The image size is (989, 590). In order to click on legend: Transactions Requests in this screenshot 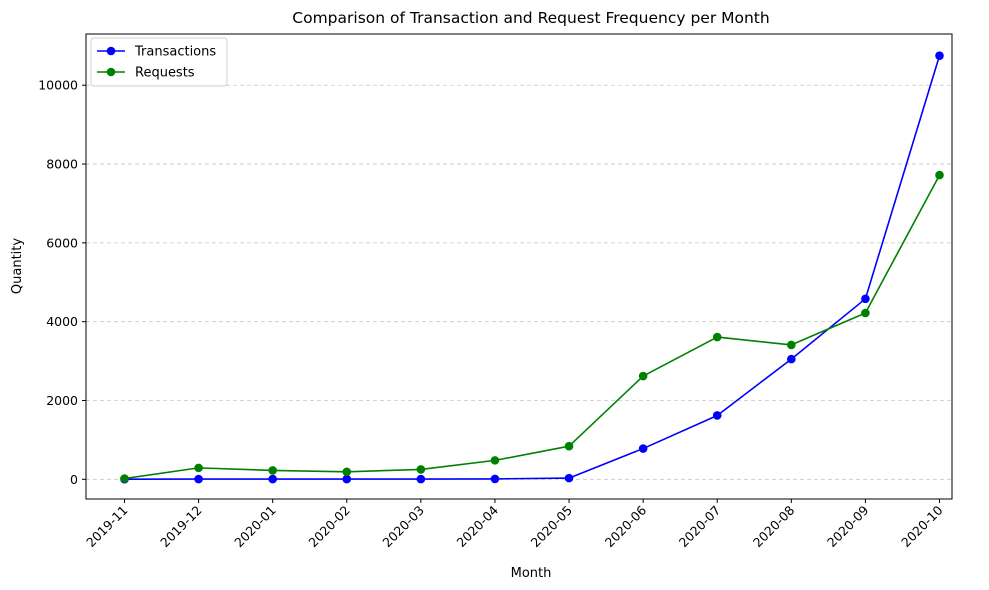, I will do `click(159, 62)`.